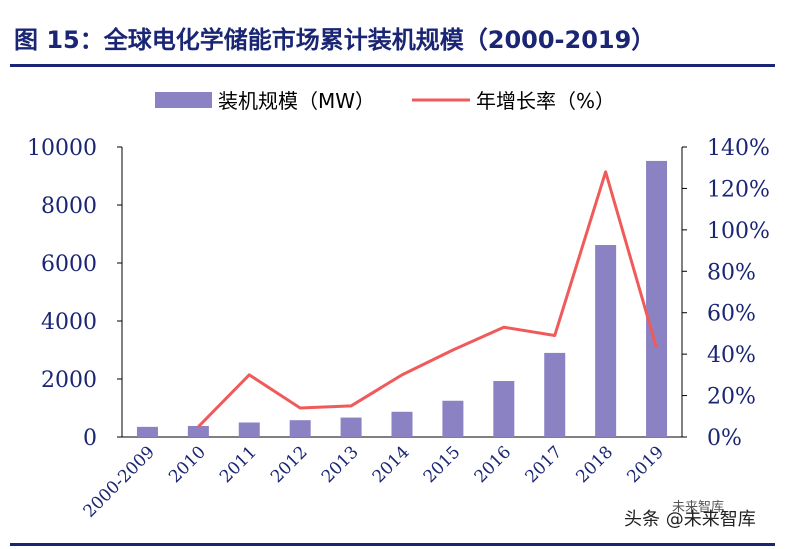 This screenshot has width=785, height=549. What do you see at coordinates (119, 481) in the screenshot?
I see `x-tick-label: 2000-2009` at bounding box center [119, 481].